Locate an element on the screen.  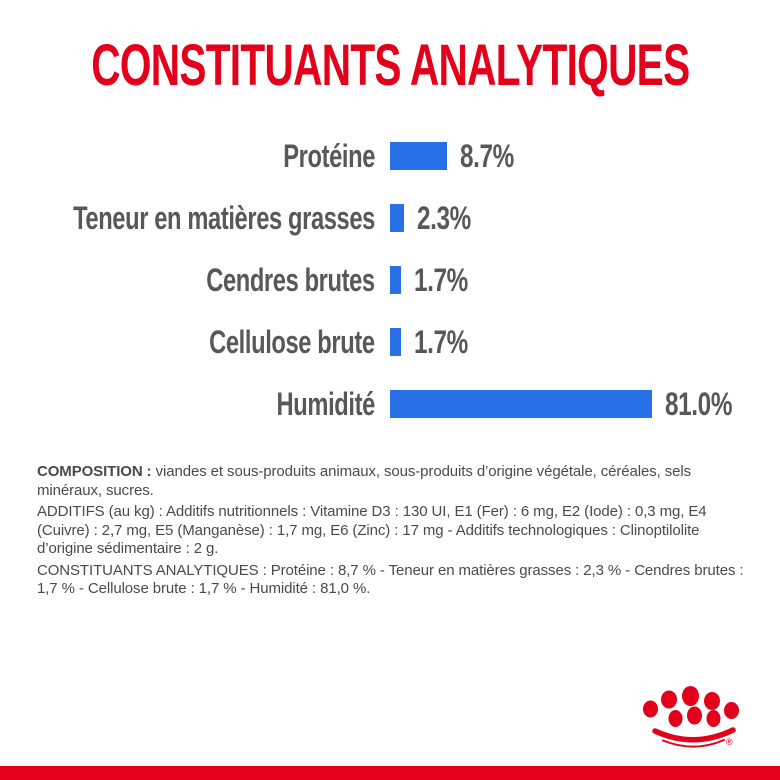
bar-label-text: Protéine is located at coordinates (329, 156).